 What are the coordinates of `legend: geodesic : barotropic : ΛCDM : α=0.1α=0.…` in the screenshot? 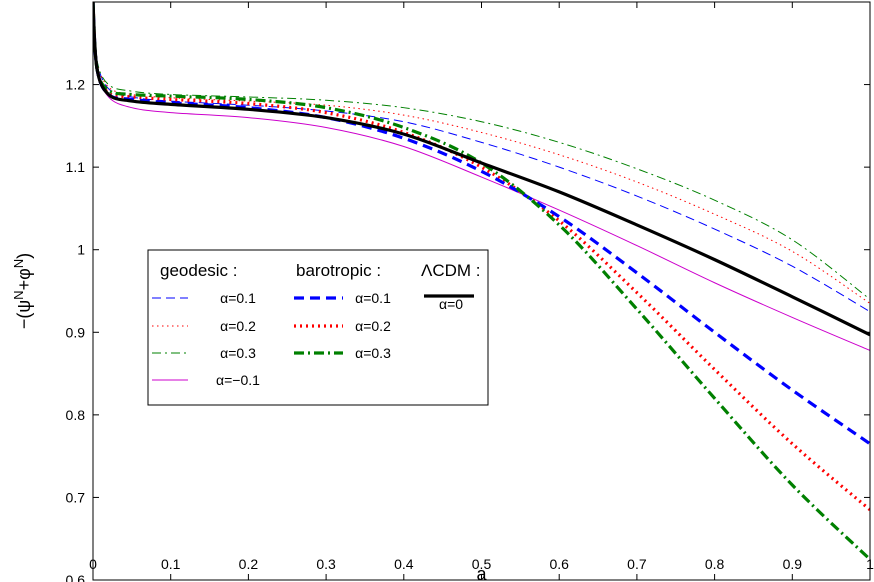 It's located at (318, 327).